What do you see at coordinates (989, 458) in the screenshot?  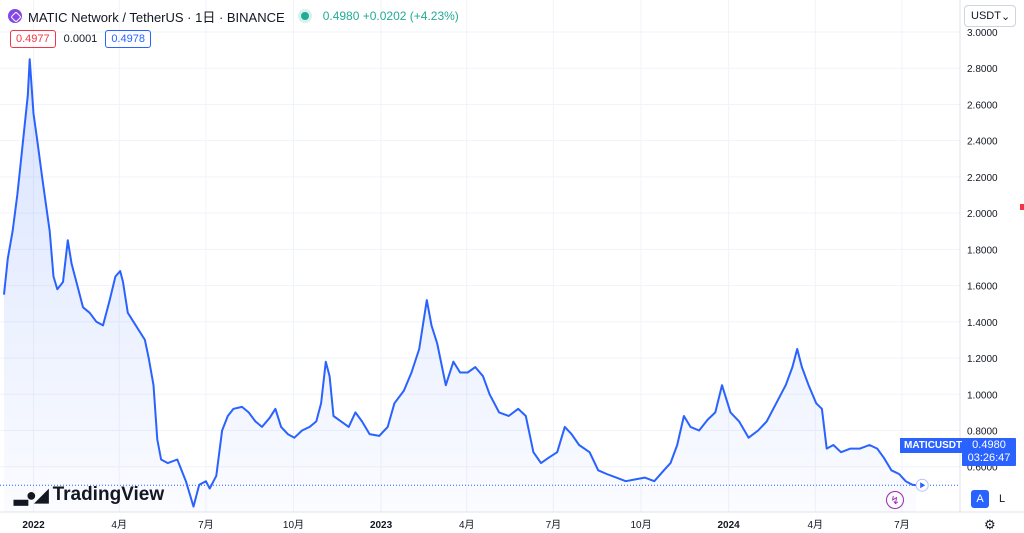 I see `bar-countdown: 03:26:47` at bounding box center [989, 458].